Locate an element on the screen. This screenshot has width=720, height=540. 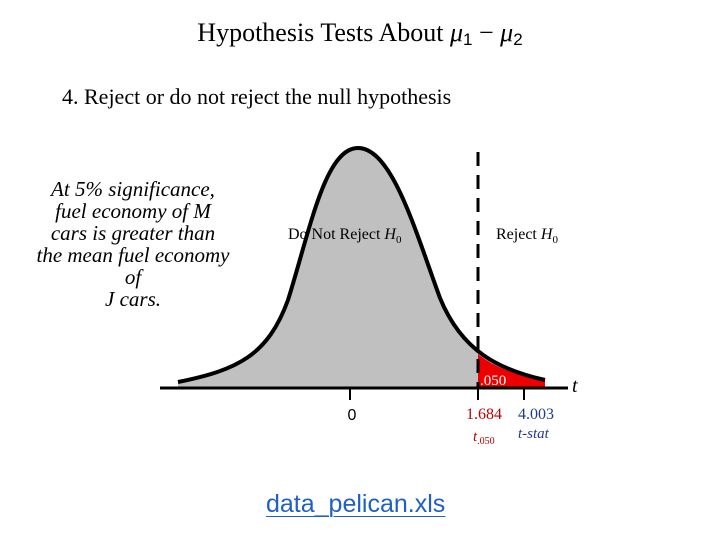
critical-caption-sub: .050 is located at coordinates (486, 441).